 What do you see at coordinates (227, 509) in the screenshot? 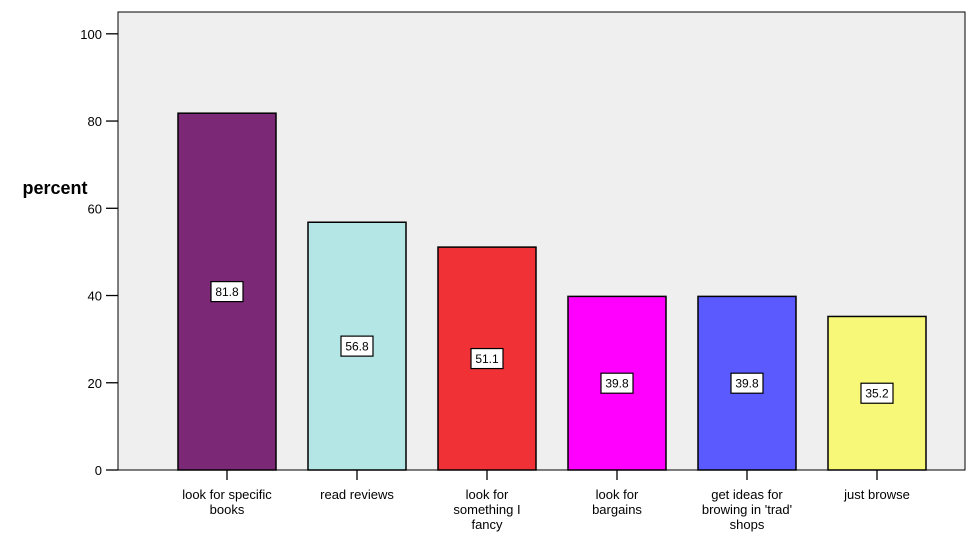
I see `x-tick-label-line: books` at bounding box center [227, 509].